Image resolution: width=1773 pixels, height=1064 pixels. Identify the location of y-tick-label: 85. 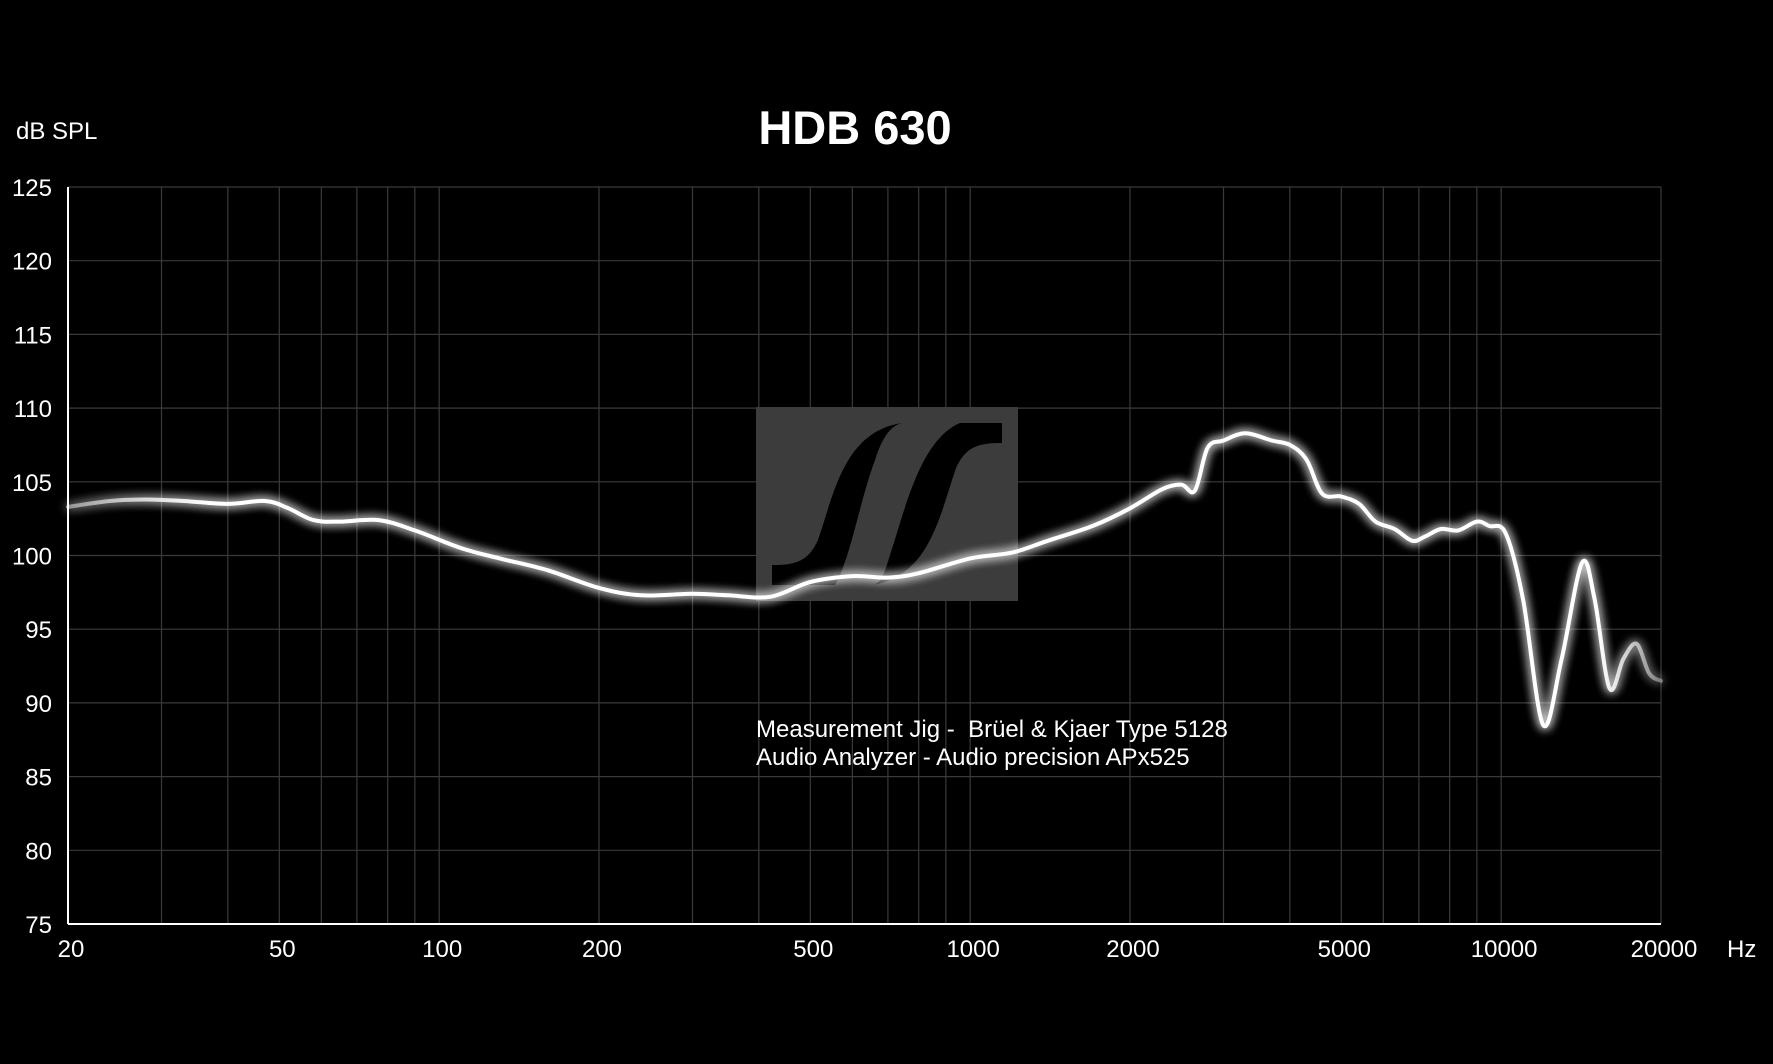
(38, 778).